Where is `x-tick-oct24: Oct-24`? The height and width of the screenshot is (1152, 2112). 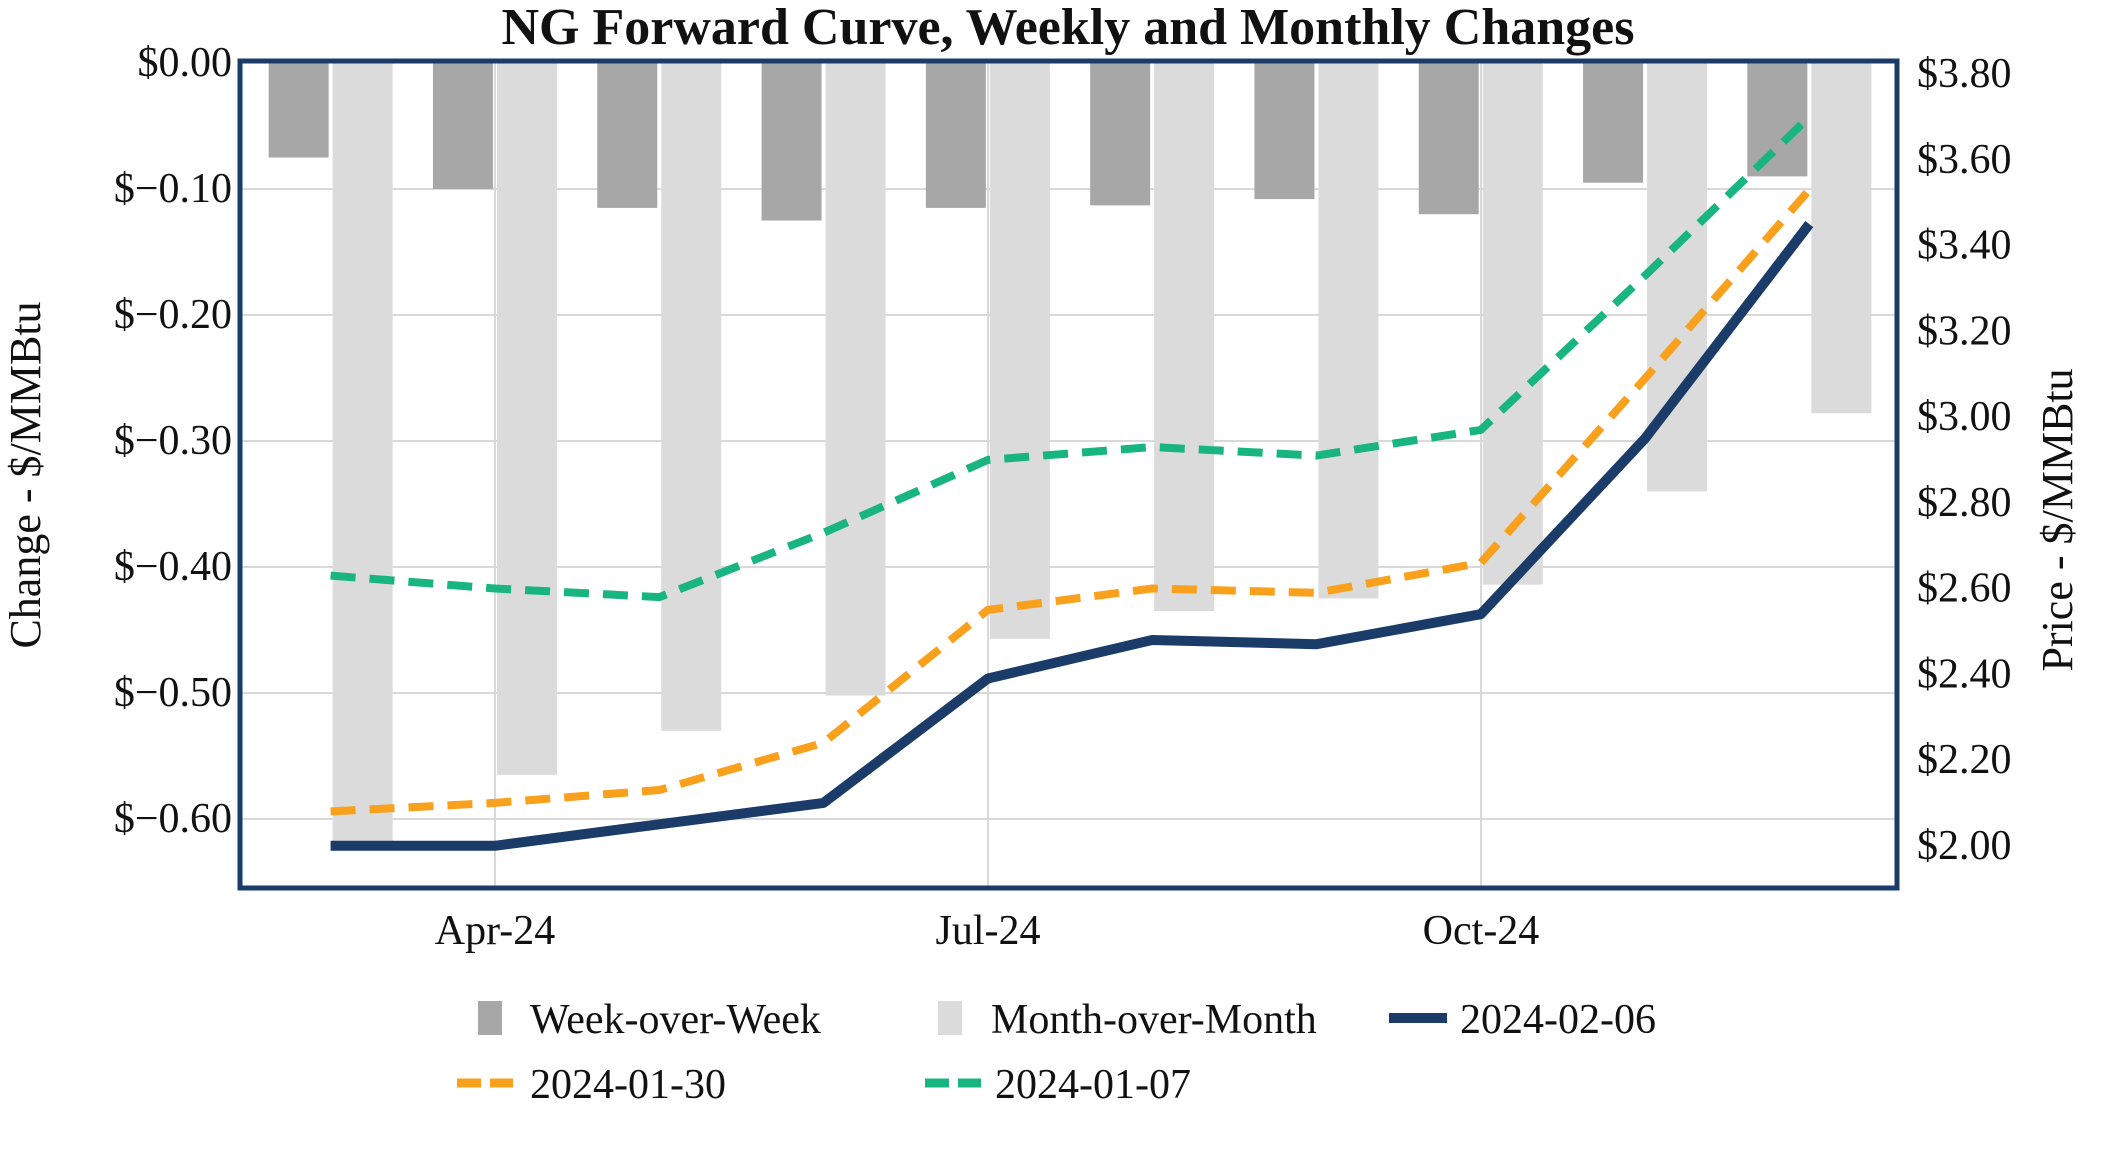 x-tick-oct24: Oct-24 is located at coordinates (1481, 931).